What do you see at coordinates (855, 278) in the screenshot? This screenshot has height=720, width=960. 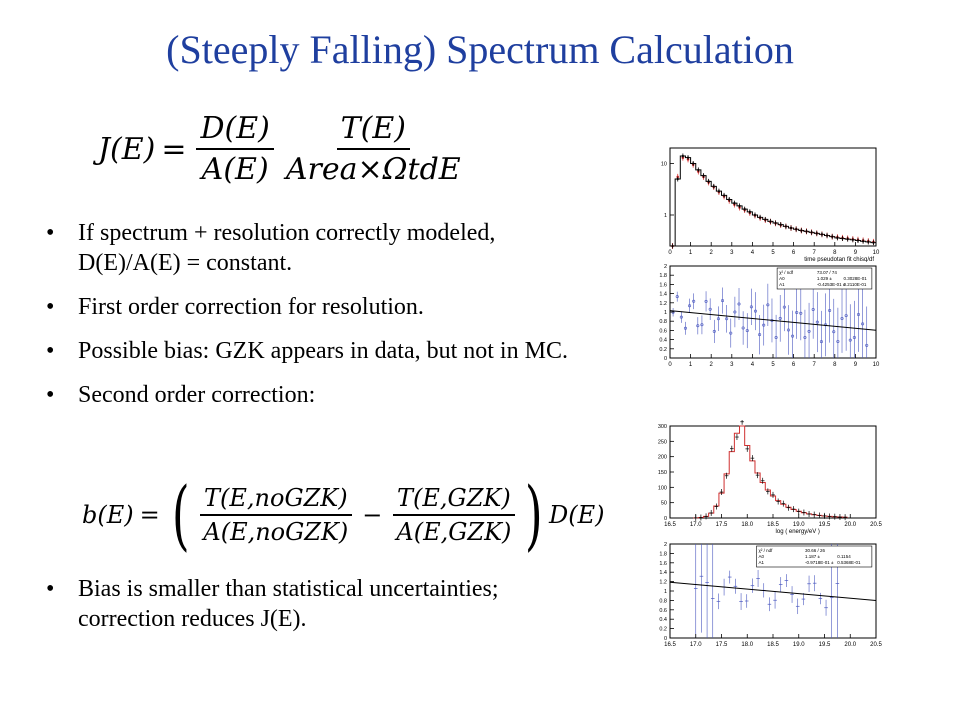 I see `fit-stats-error: 0.3028E-01` at bounding box center [855, 278].